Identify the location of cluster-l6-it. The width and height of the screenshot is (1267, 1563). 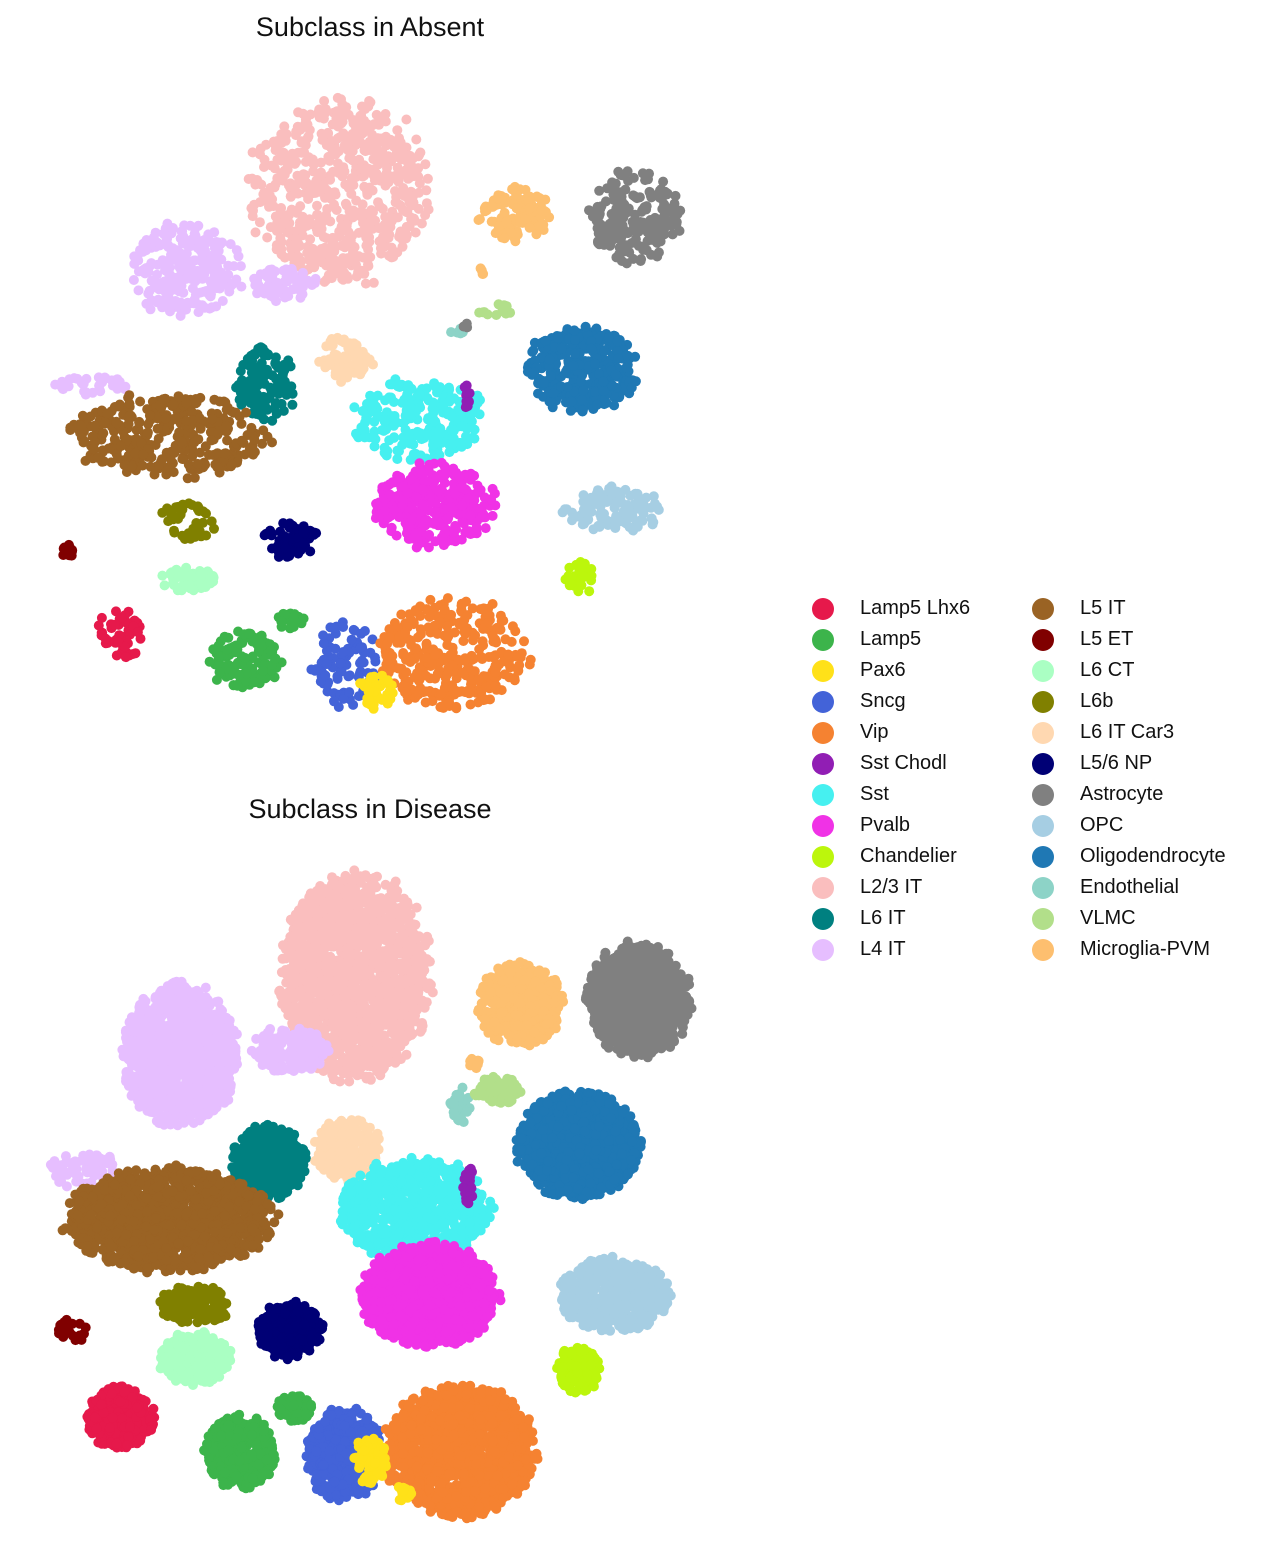
(264, 384).